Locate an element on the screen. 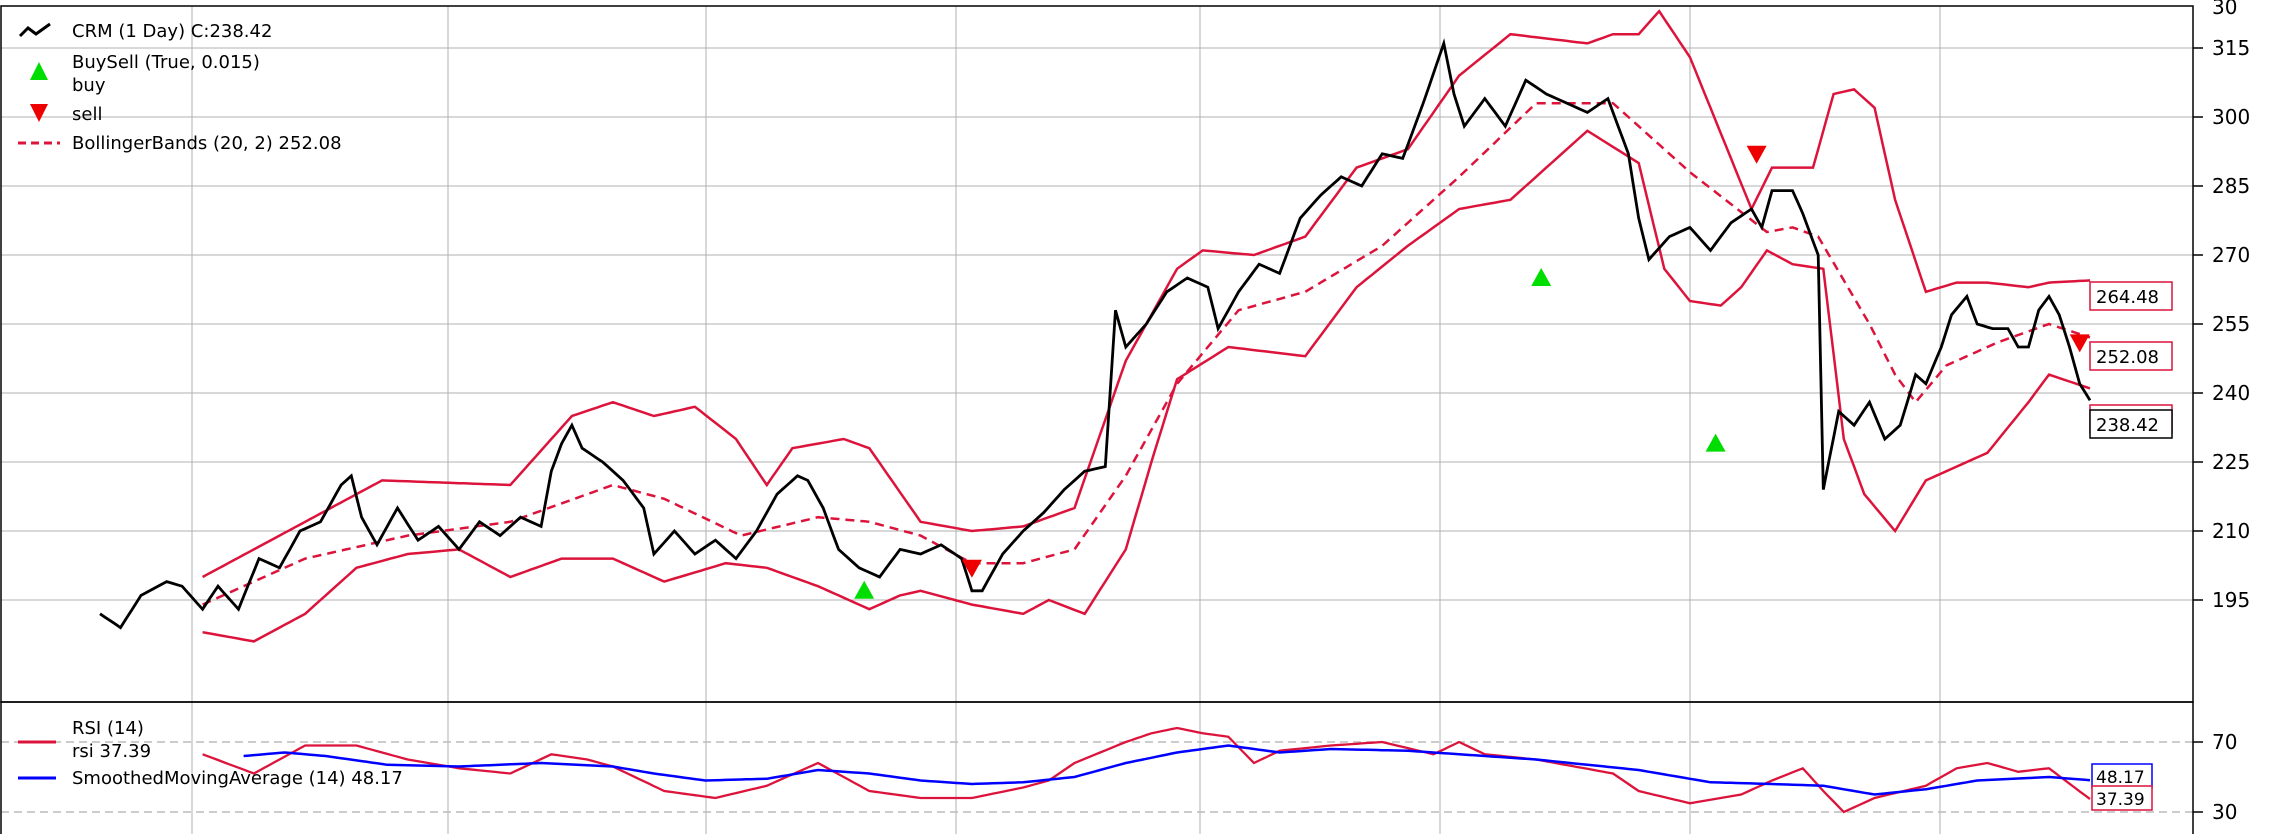 The height and width of the screenshot is (834, 2288). price-y-axis: 195 210 225 240 255 270 285 300 315 30 is located at coordinates (2221, 306).